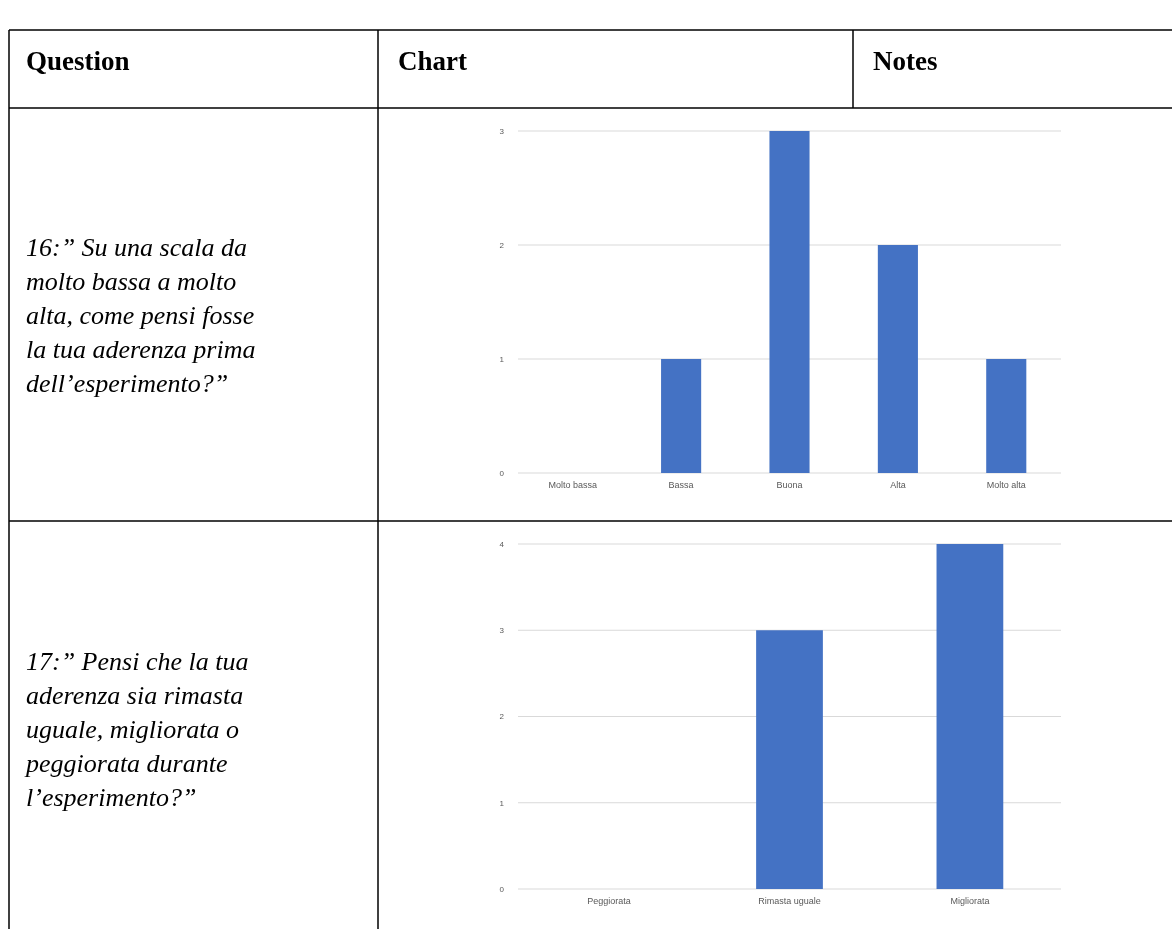 Image resolution: width=1172 pixels, height=929 pixels. I want to click on x-tick-label: Migliorata, so click(970, 901).